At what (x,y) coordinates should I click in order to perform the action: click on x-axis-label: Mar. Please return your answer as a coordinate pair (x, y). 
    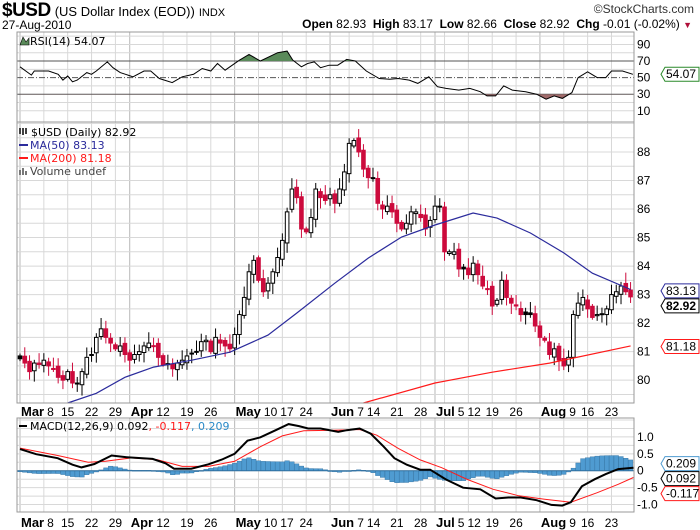
    Looking at the image, I should click on (32, 411).